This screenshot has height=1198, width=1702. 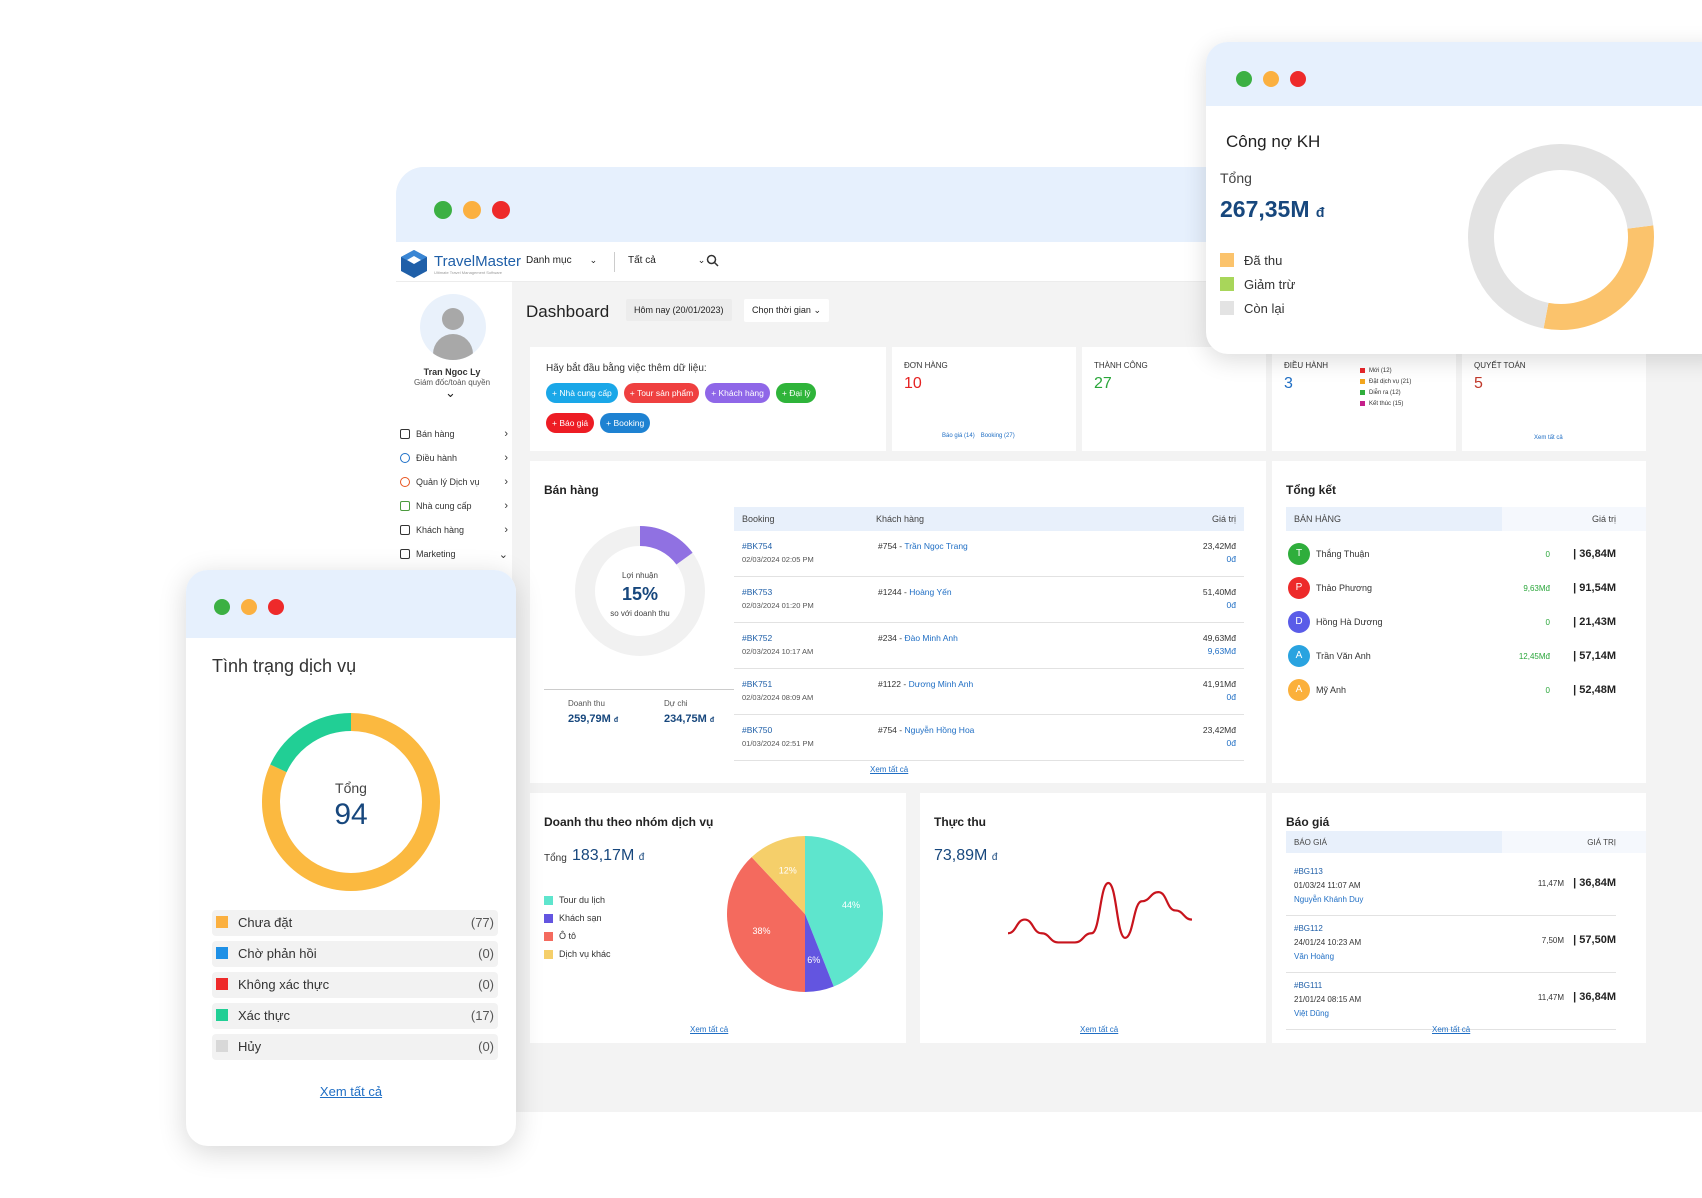 What do you see at coordinates (454, 506) in the screenshot?
I see `sidebar-item: Nhà cung cấp ›` at bounding box center [454, 506].